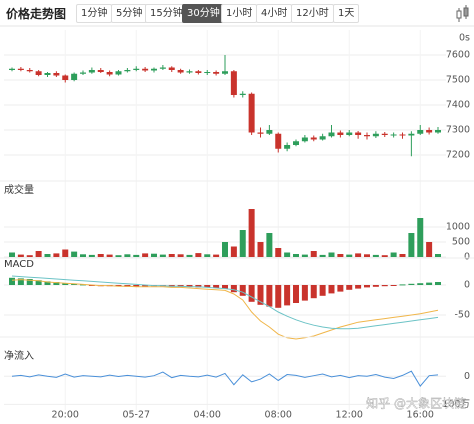 The image size is (474, 424). I want to click on y-tick-label: 7500, so click(458, 80).